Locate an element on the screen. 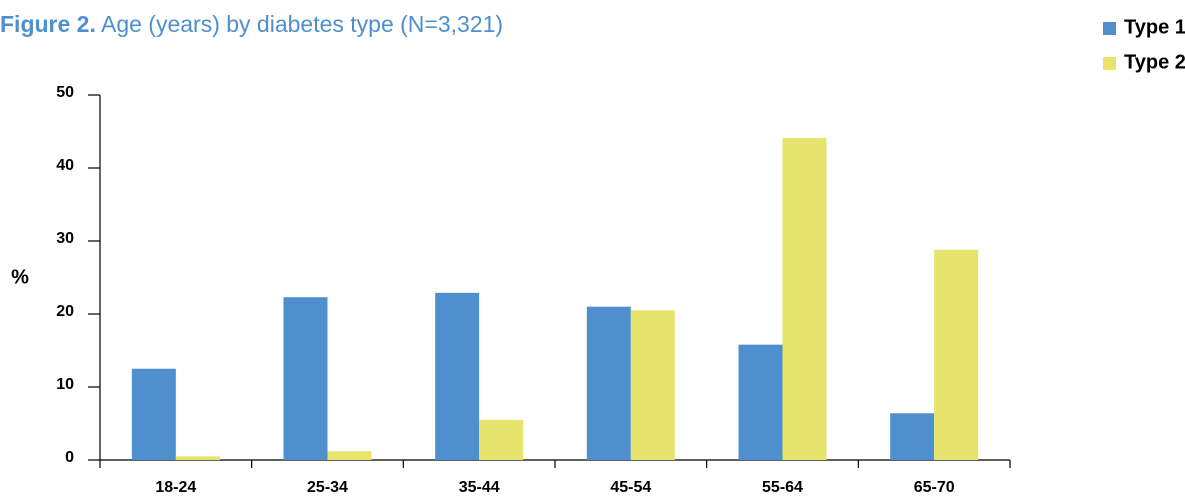 Image resolution: width=1185 pixels, height=498 pixels. title-text: Age (years) by diabetes type (N=3,321) is located at coordinates (302, 24).